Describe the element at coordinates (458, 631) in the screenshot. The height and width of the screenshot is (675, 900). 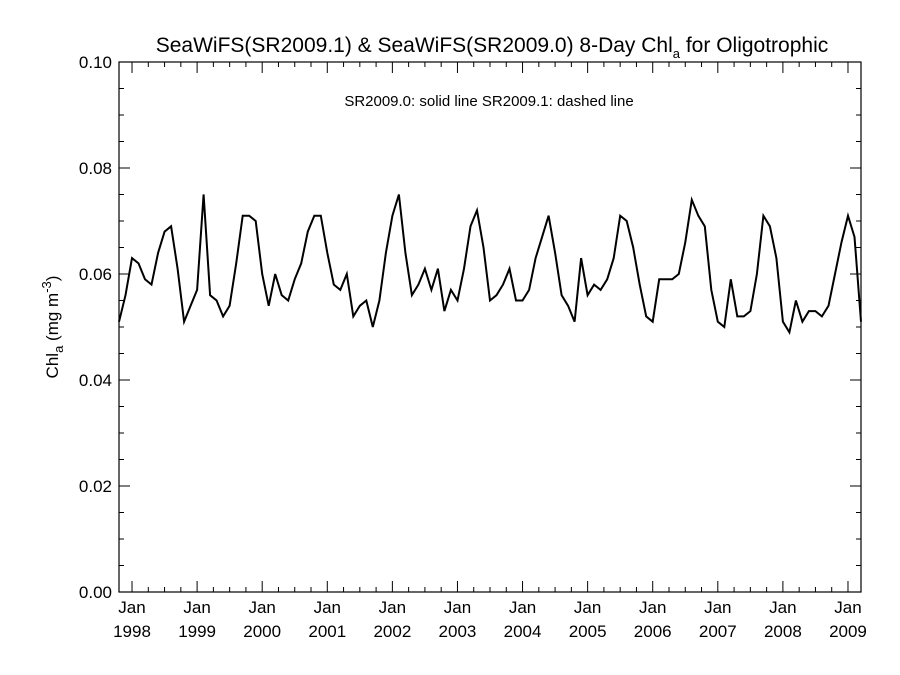
I see `x-tick-label-year: 2003` at that location.